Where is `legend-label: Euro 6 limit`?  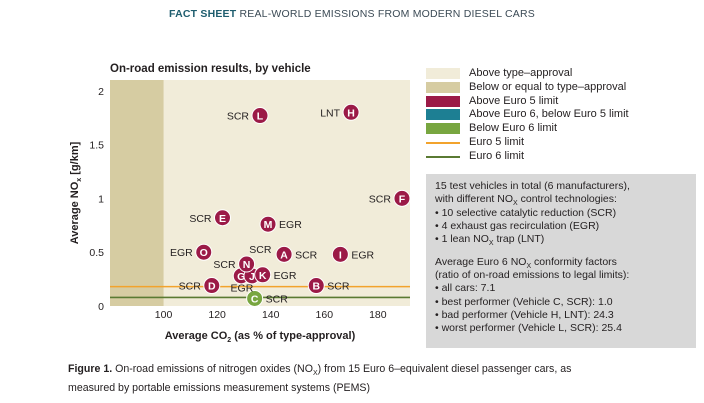
legend-label: Euro 6 limit is located at coordinates (497, 155).